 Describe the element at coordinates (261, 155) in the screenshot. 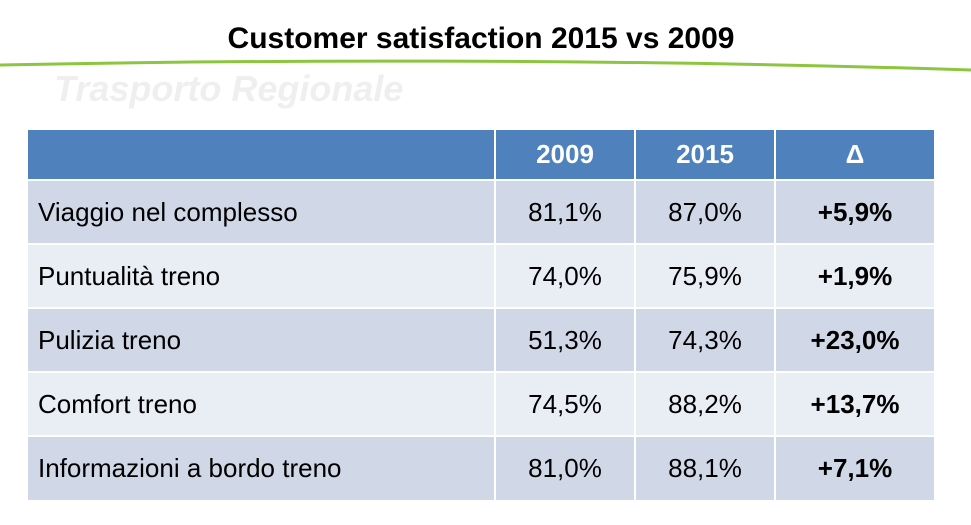

I see `header-label-cell` at that location.